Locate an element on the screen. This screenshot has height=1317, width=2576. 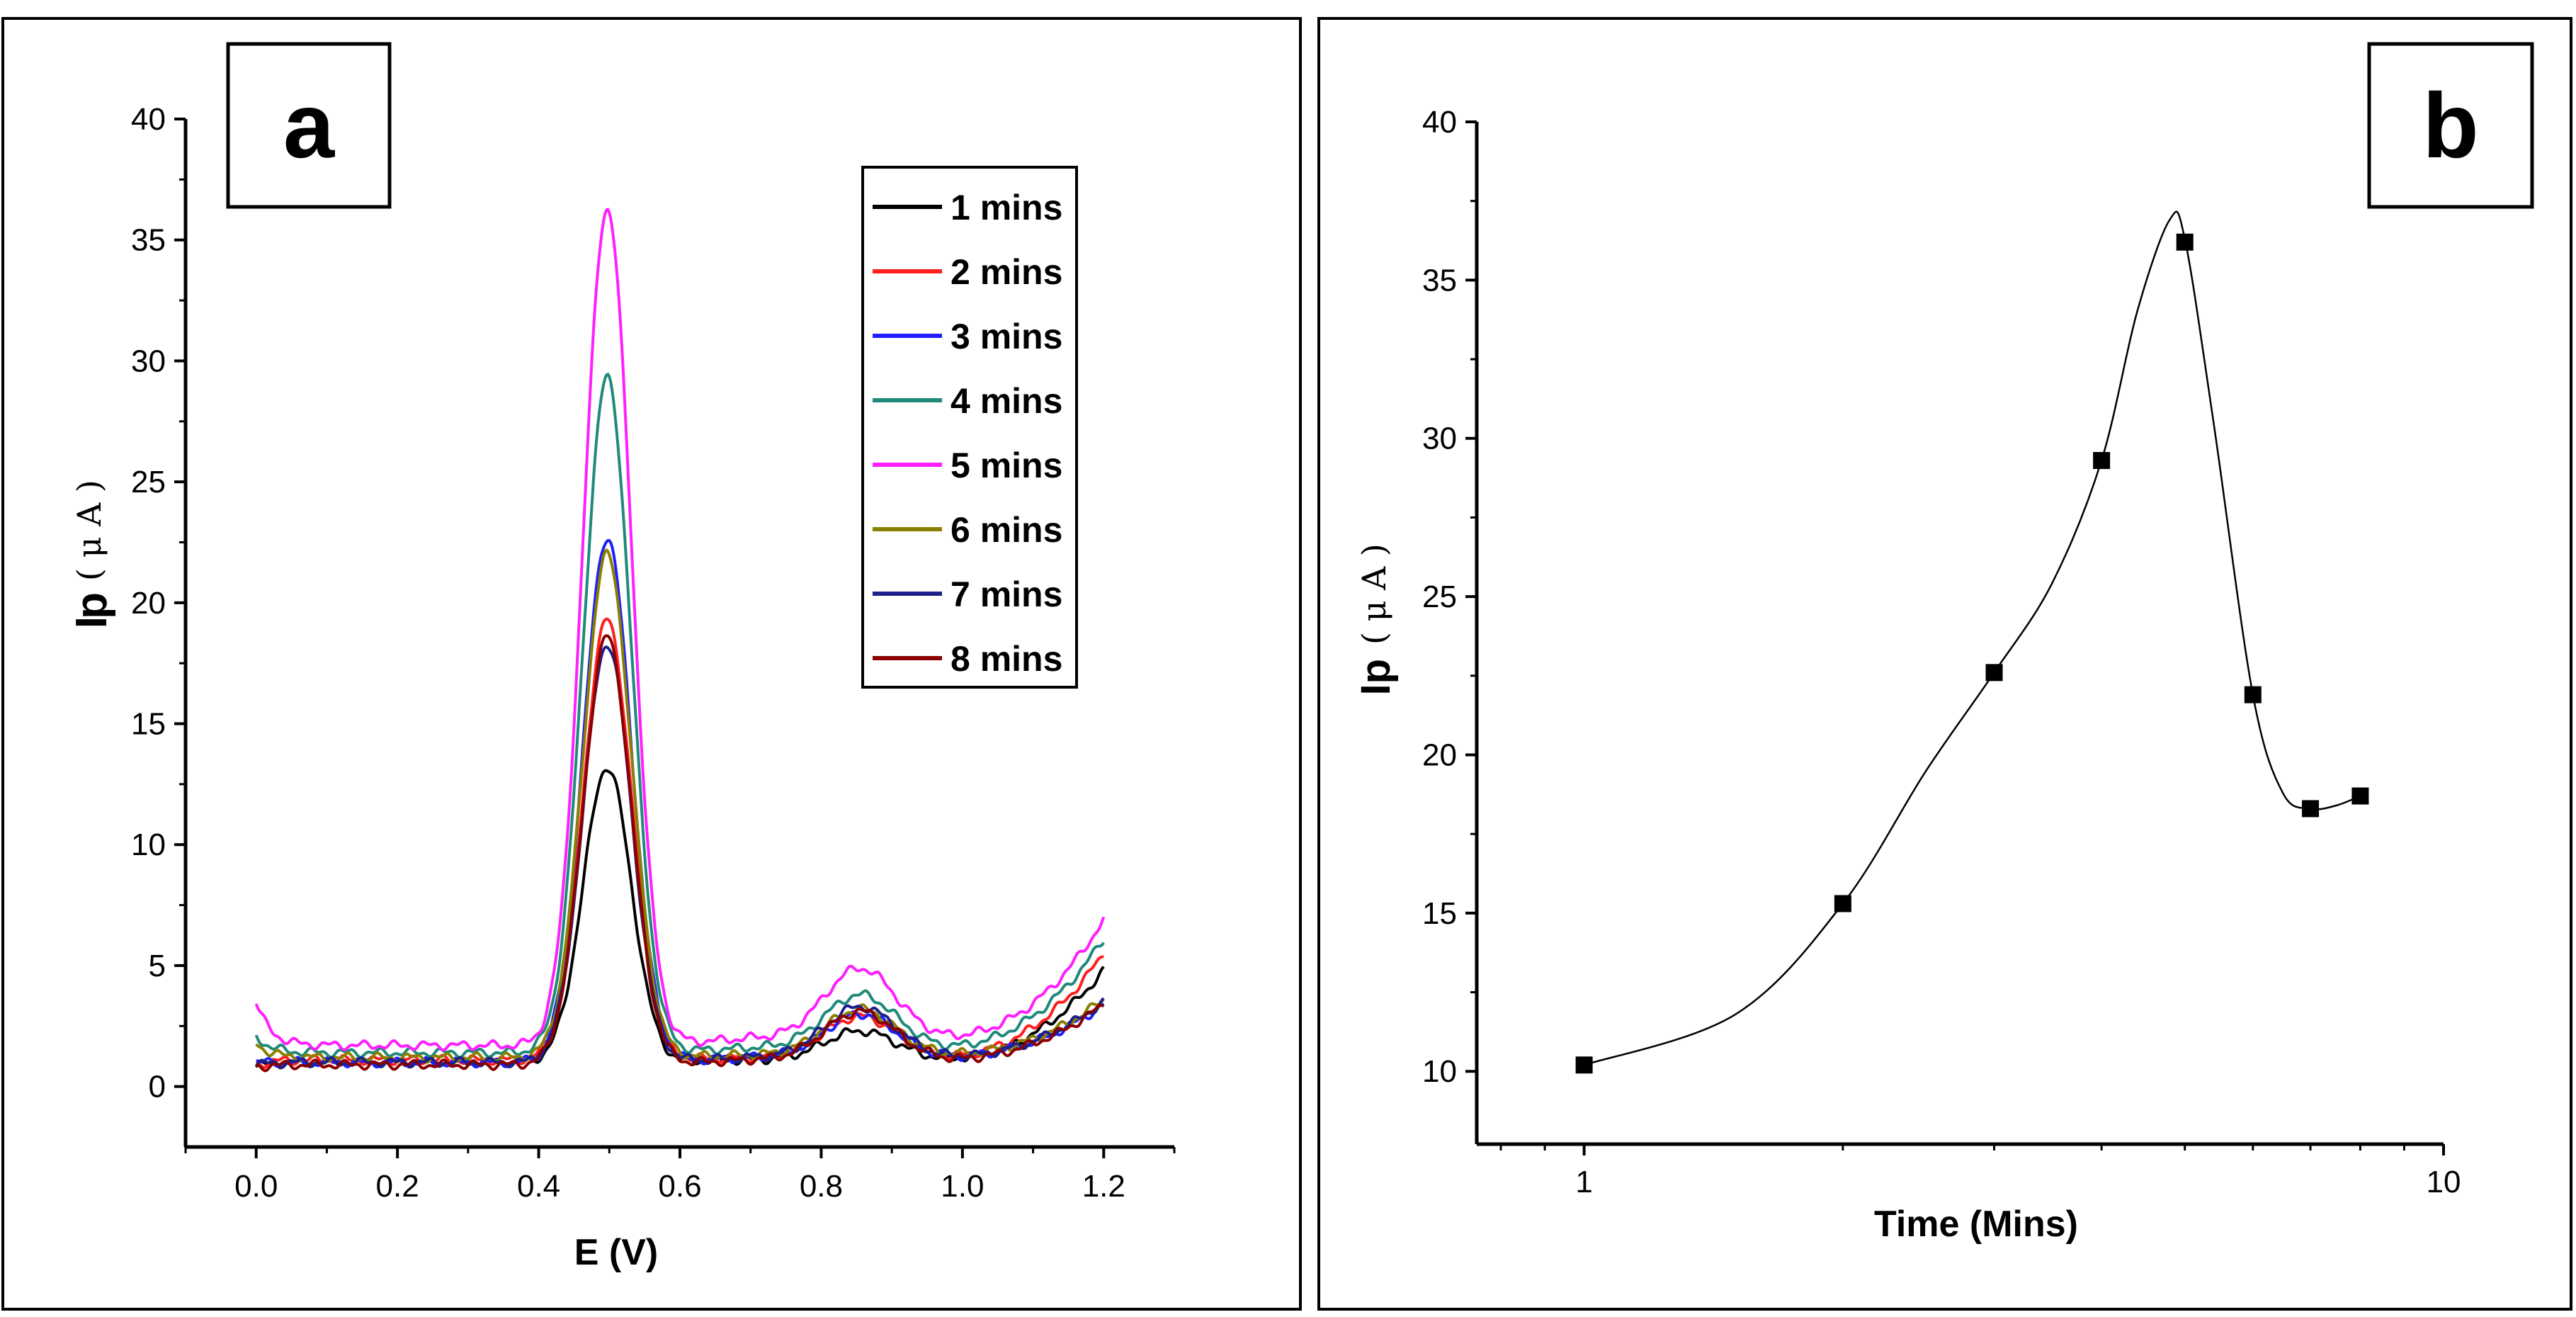
panel-b-x-tick-label: 10 is located at coordinates (2444, 1182).